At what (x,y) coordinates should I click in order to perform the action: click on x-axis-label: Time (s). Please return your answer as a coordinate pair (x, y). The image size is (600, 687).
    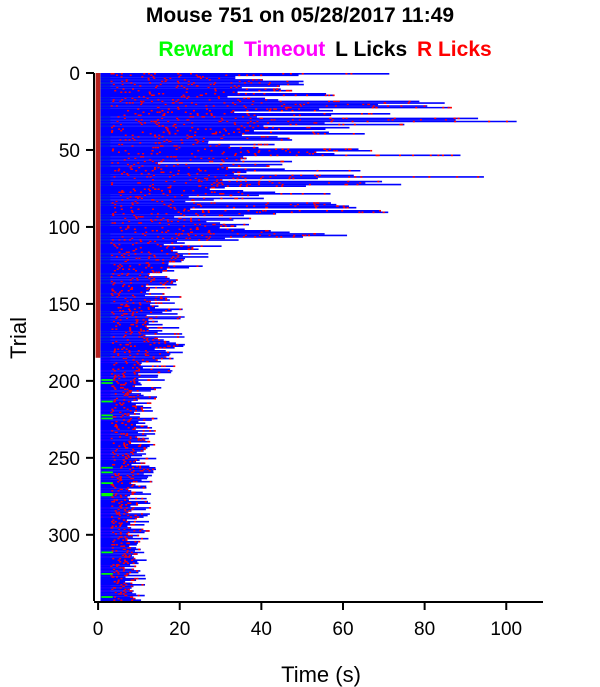
    Looking at the image, I should click on (321, 674).